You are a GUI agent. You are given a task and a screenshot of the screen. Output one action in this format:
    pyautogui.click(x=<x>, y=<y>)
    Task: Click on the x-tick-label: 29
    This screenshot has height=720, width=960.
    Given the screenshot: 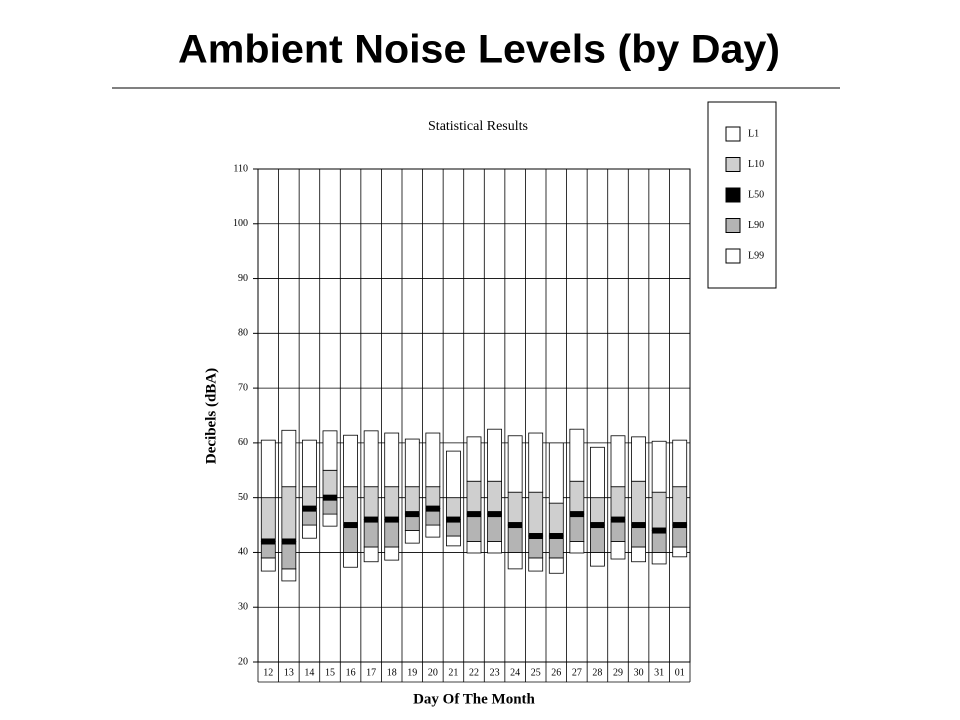 What is the action you would take?
    pyautogui.click(x=618, y=672)
    